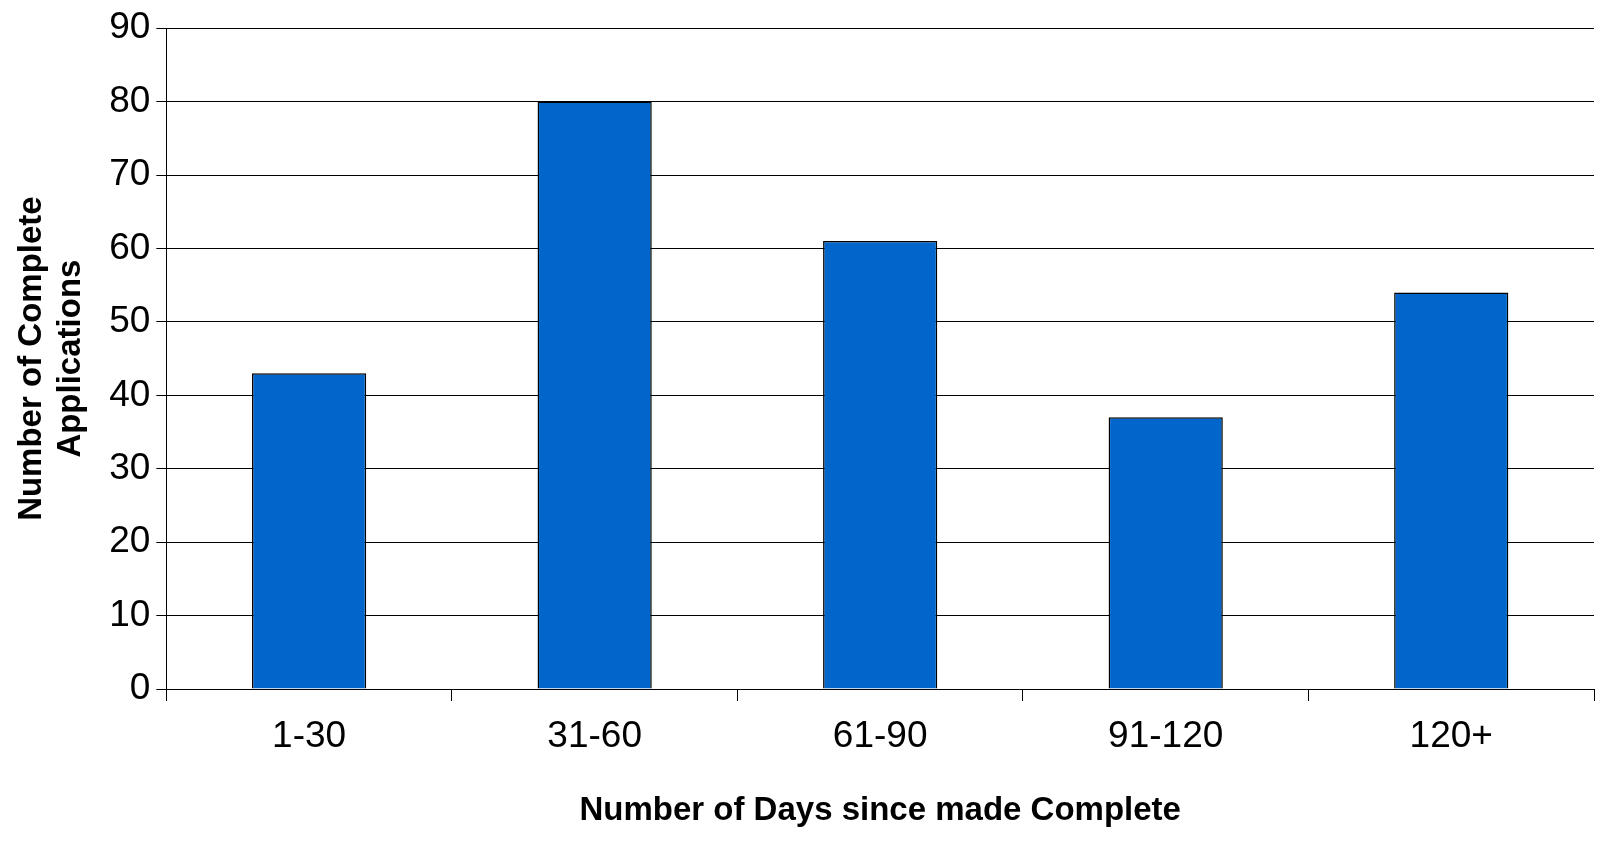 Image resolution: width=1600 pixels, height=843 pixels. What do you see at coordinates (130, 466) in the screenshot?
I see `y-tick-label: 30` at bounding box center [130, 466].